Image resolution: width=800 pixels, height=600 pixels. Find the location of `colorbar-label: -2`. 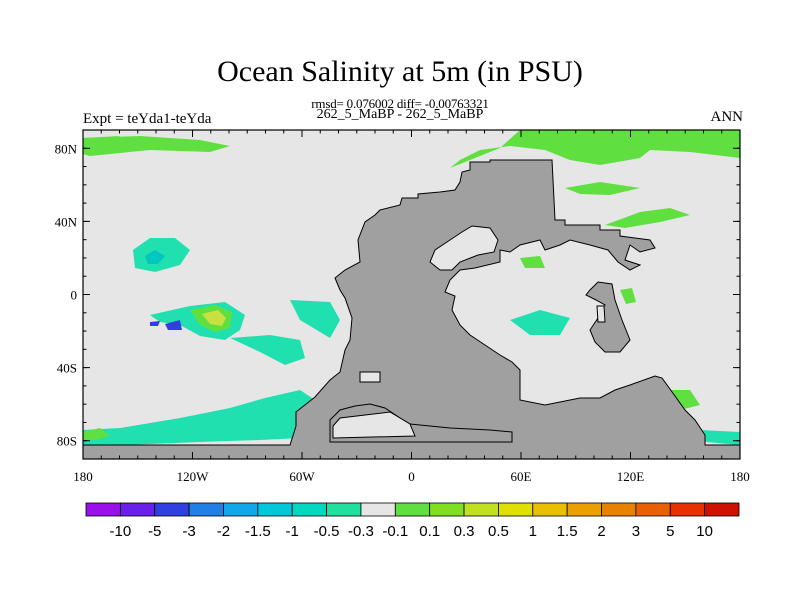

colorbar-label: -2 is located at coordinates (223, 531).